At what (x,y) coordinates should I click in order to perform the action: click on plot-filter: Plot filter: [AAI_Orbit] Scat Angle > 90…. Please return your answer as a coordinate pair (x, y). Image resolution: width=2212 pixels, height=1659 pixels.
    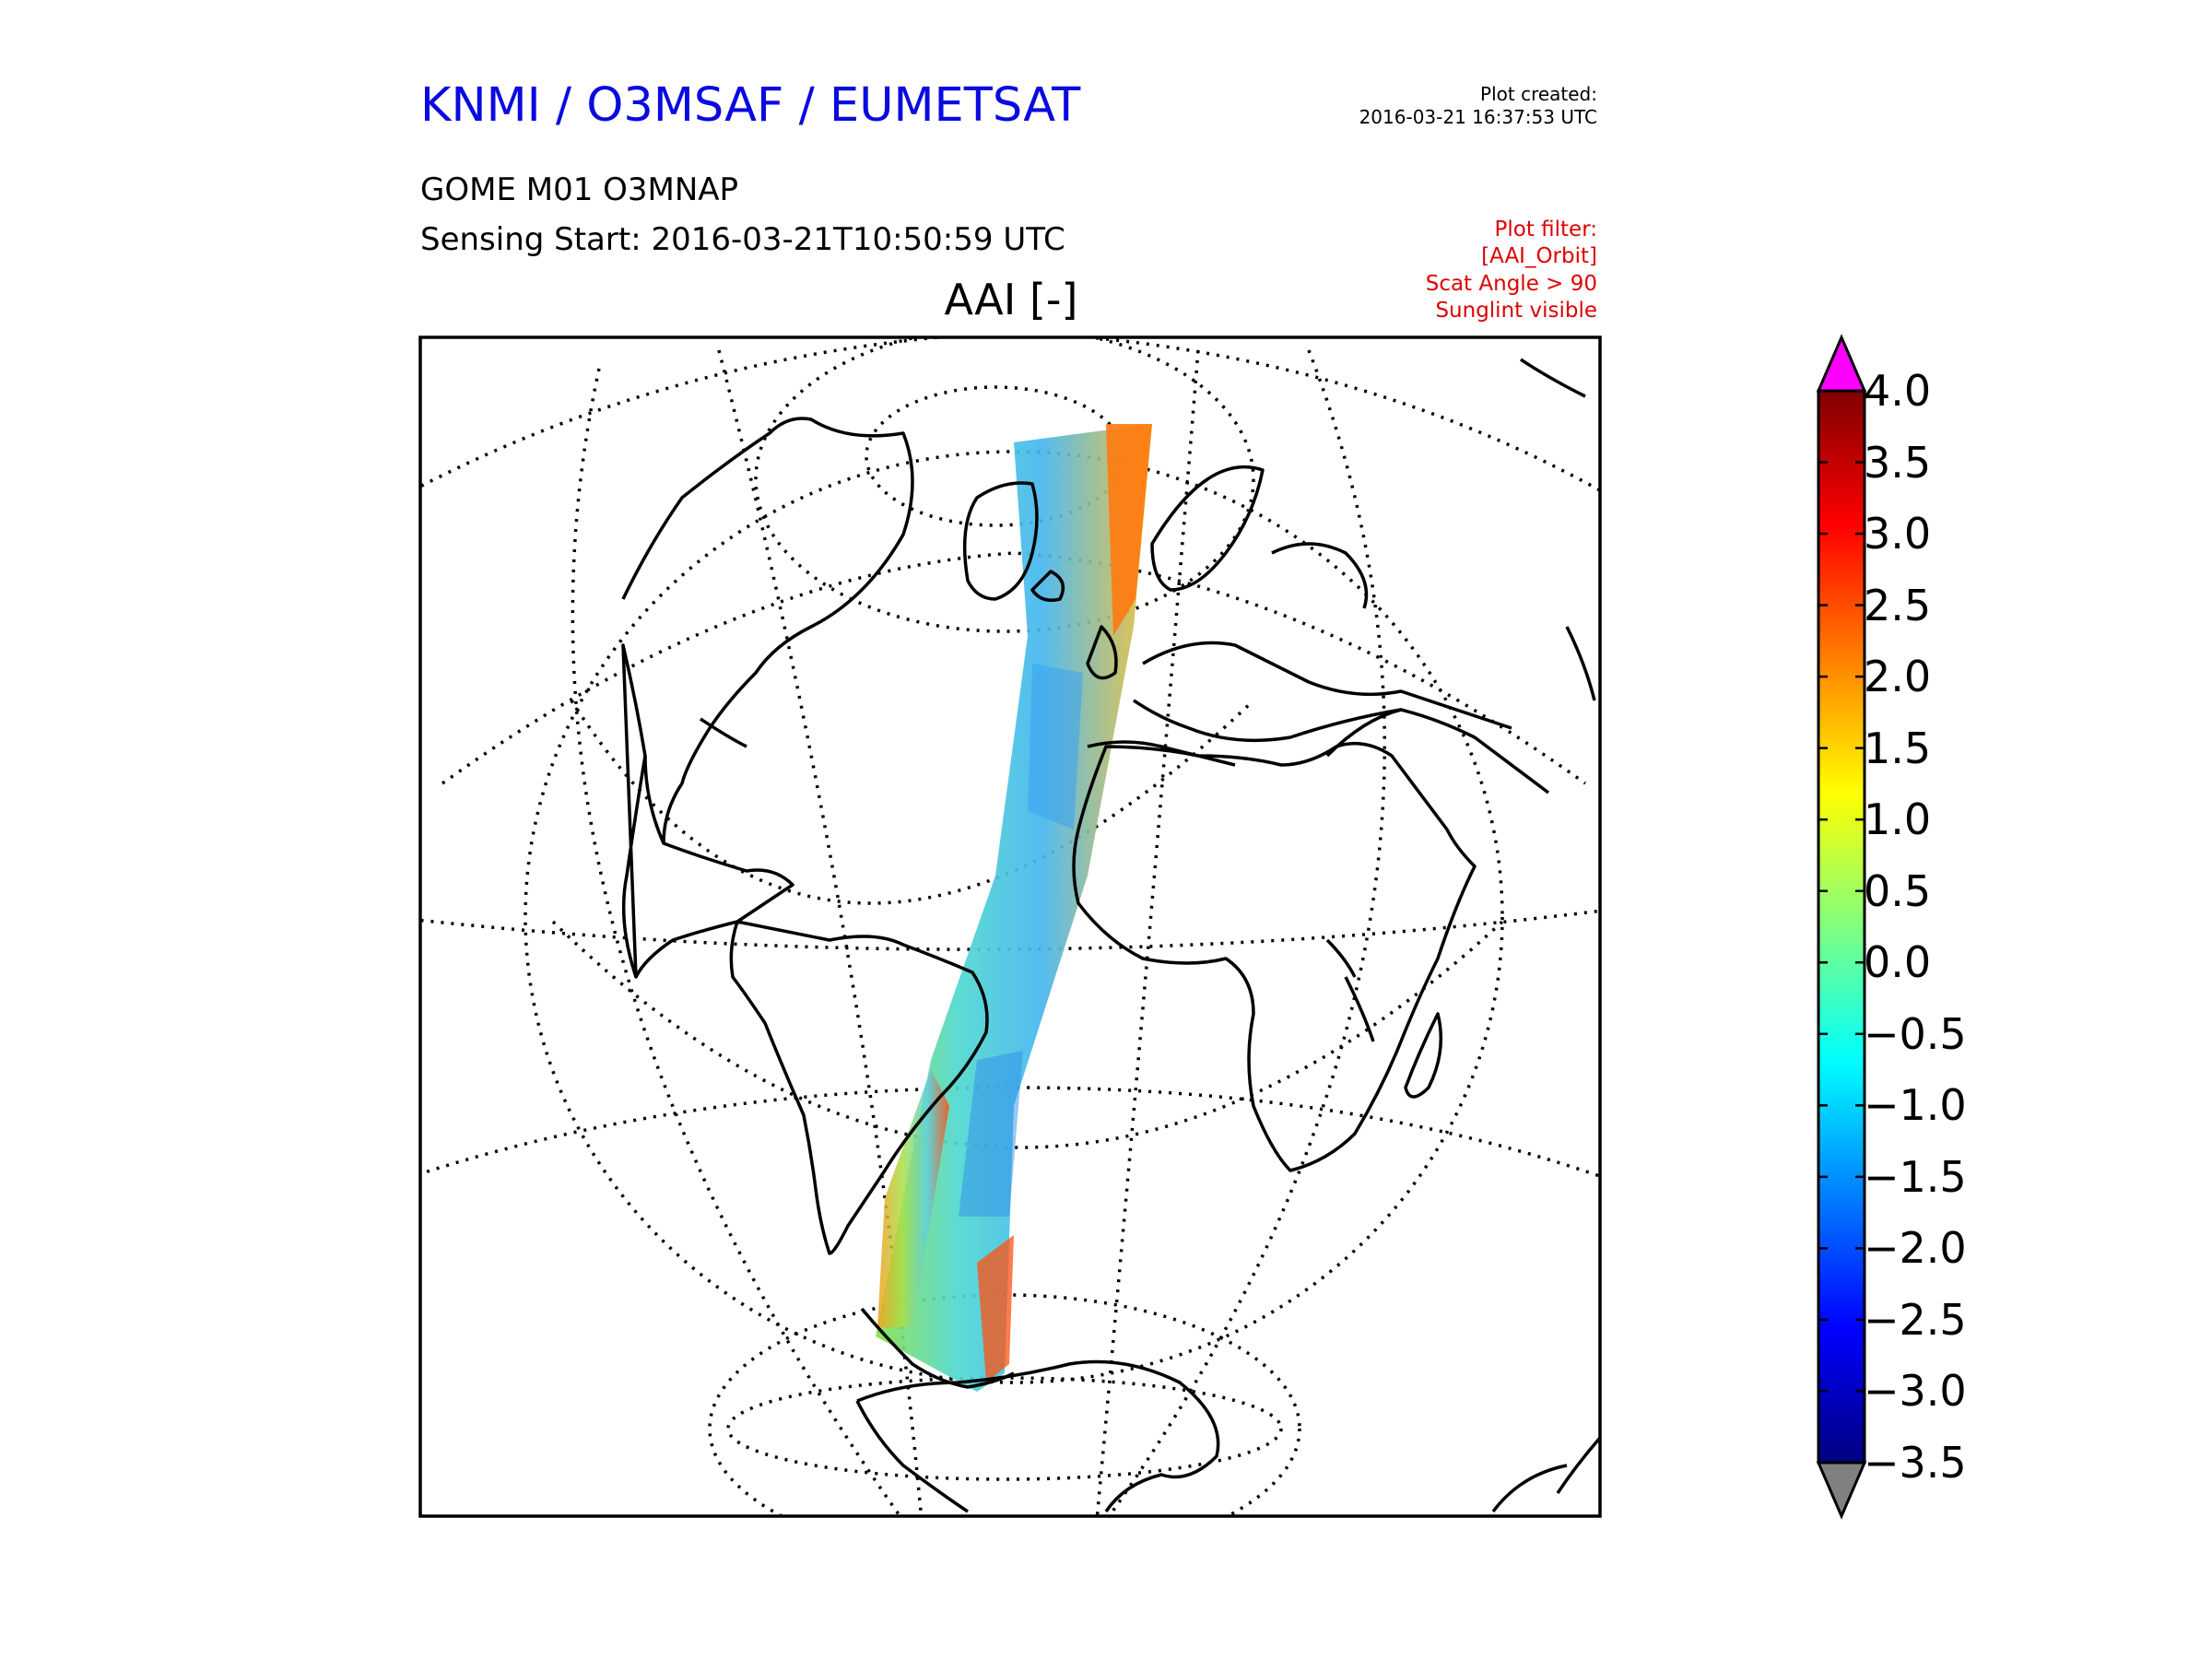
    Looking at the image, I should click on (1511, 271).